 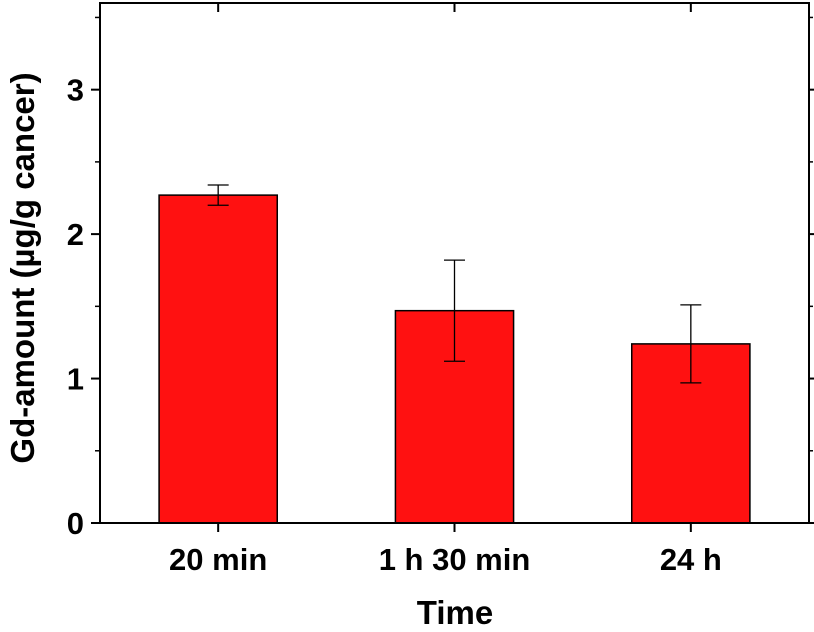 I want to click on y-axis-title: Gd-amount (µg/g cancer), so click(x=22, y=267).